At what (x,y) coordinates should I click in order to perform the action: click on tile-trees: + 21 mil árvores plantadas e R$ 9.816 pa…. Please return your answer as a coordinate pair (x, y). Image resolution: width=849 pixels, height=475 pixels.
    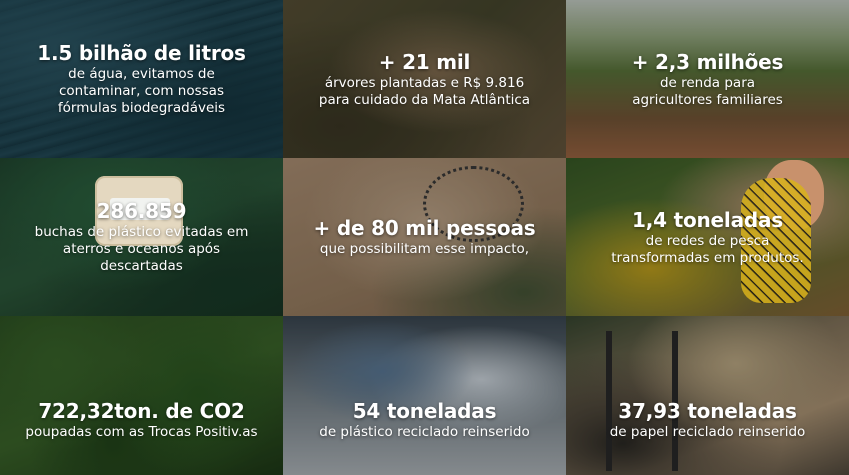
    Looking at the image, I should click on (424, 79).